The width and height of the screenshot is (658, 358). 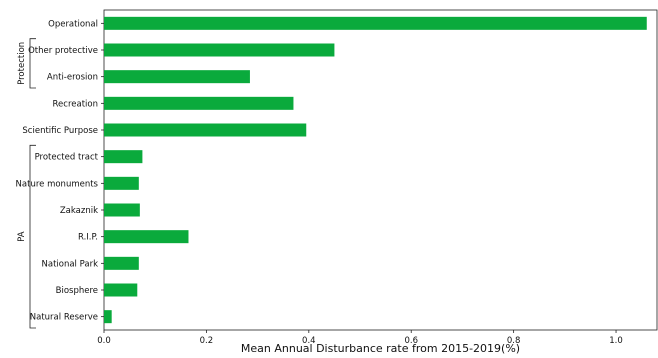 I want to click on category-label: Anti-erosion, so click(x=72, y=78).